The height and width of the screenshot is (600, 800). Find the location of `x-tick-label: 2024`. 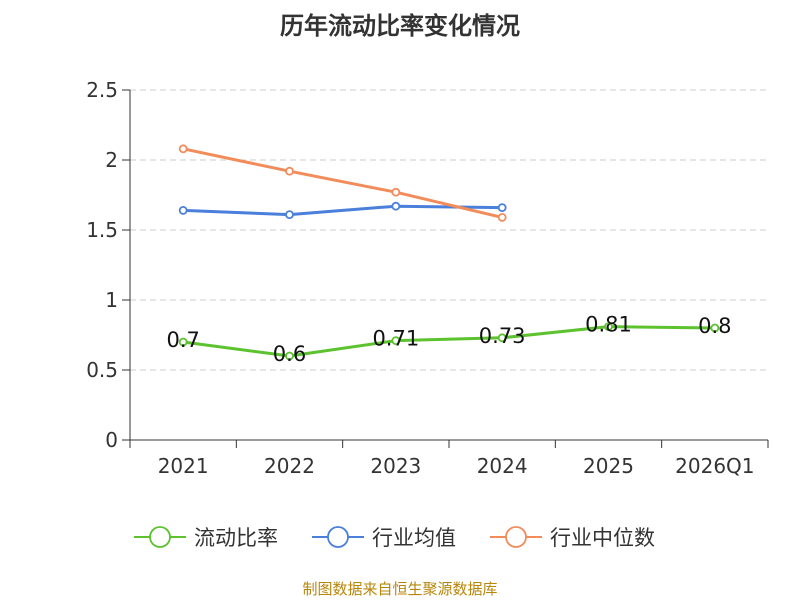

x-tick-label: 2024 is located at coordinates (502, 466).